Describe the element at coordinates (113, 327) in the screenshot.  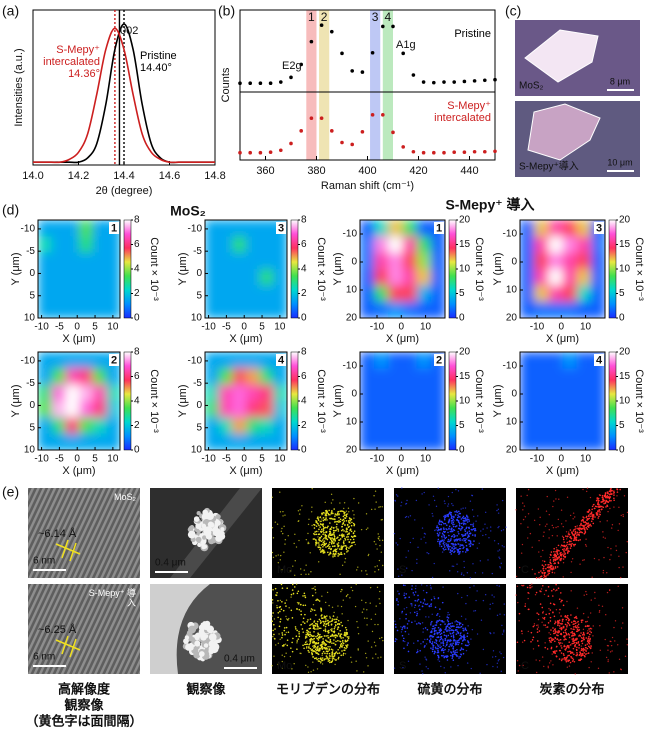
I see `x-tick-label: 10` at that location.